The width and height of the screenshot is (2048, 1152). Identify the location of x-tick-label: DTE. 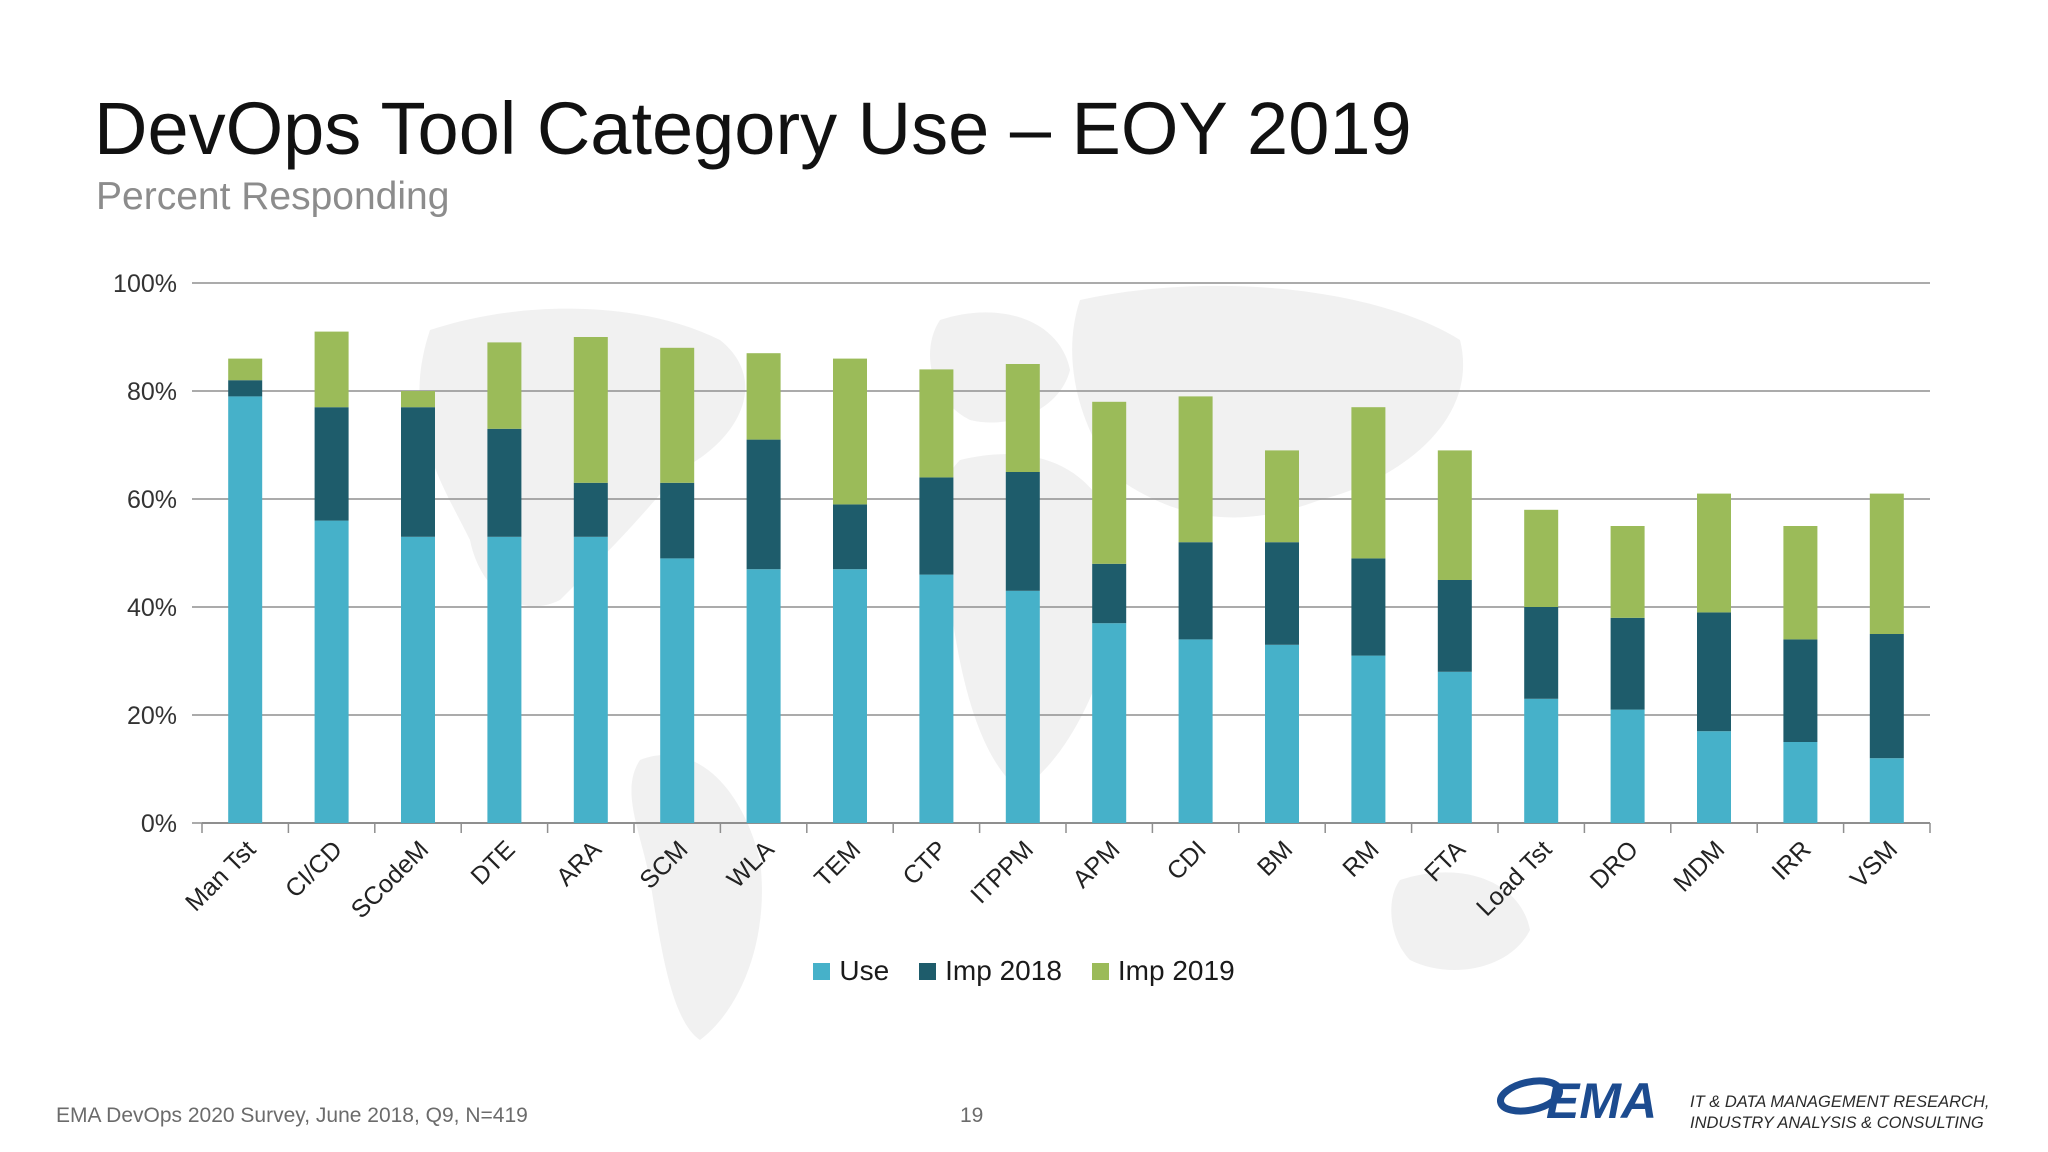
(492, 862).